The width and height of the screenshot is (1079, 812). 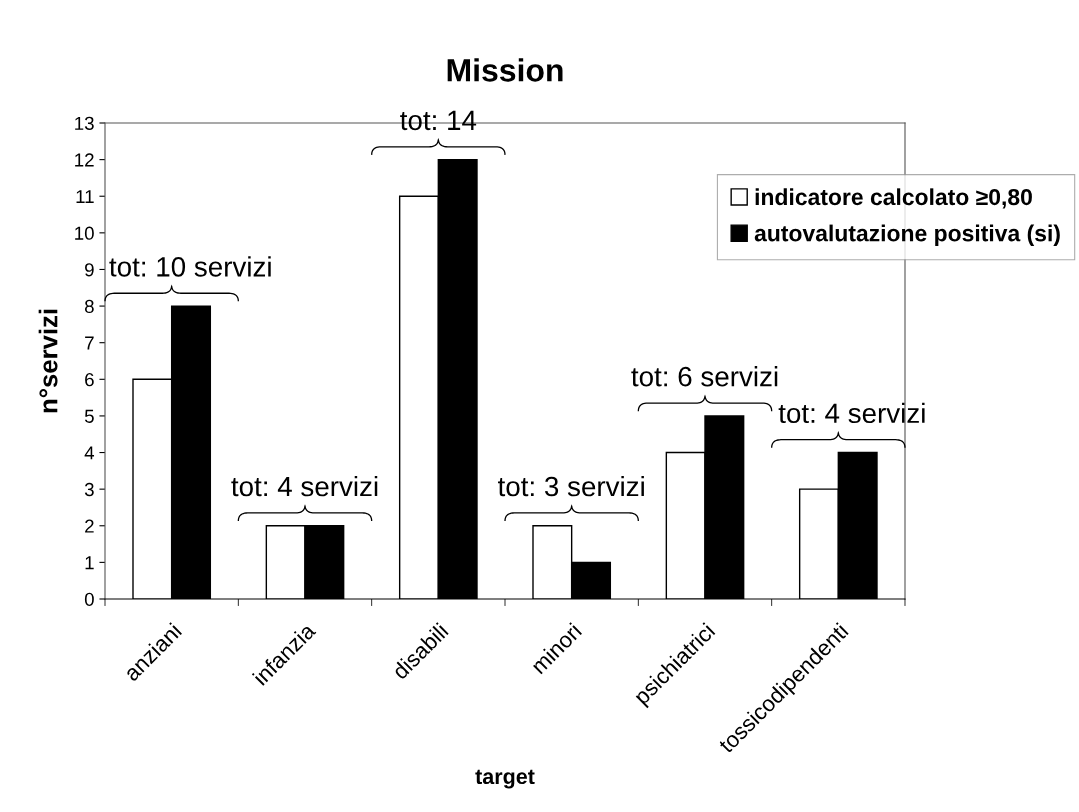 I want to click on y-tick-label: 7, so click(x=89, y=343).